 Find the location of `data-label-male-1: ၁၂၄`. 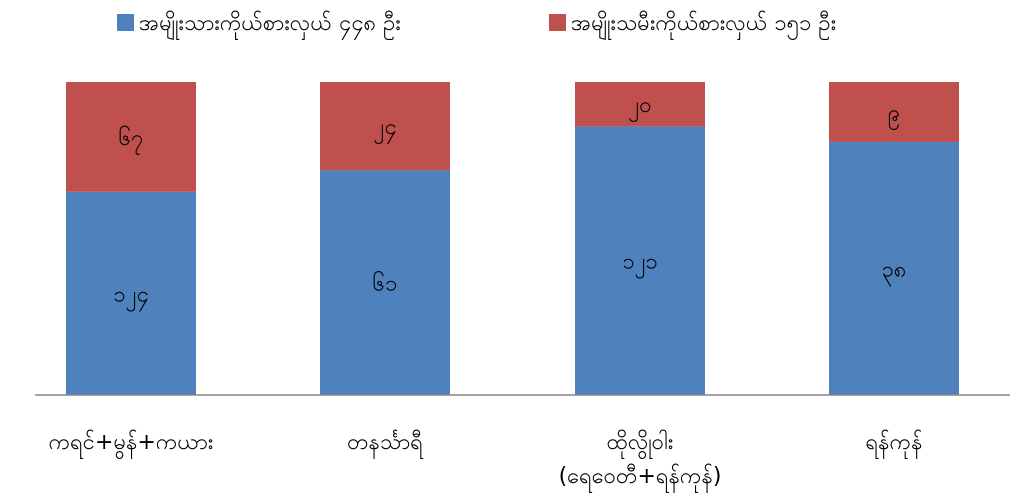

data-label-male-1: ၁၂၄ is located at coordinates (131, 296).